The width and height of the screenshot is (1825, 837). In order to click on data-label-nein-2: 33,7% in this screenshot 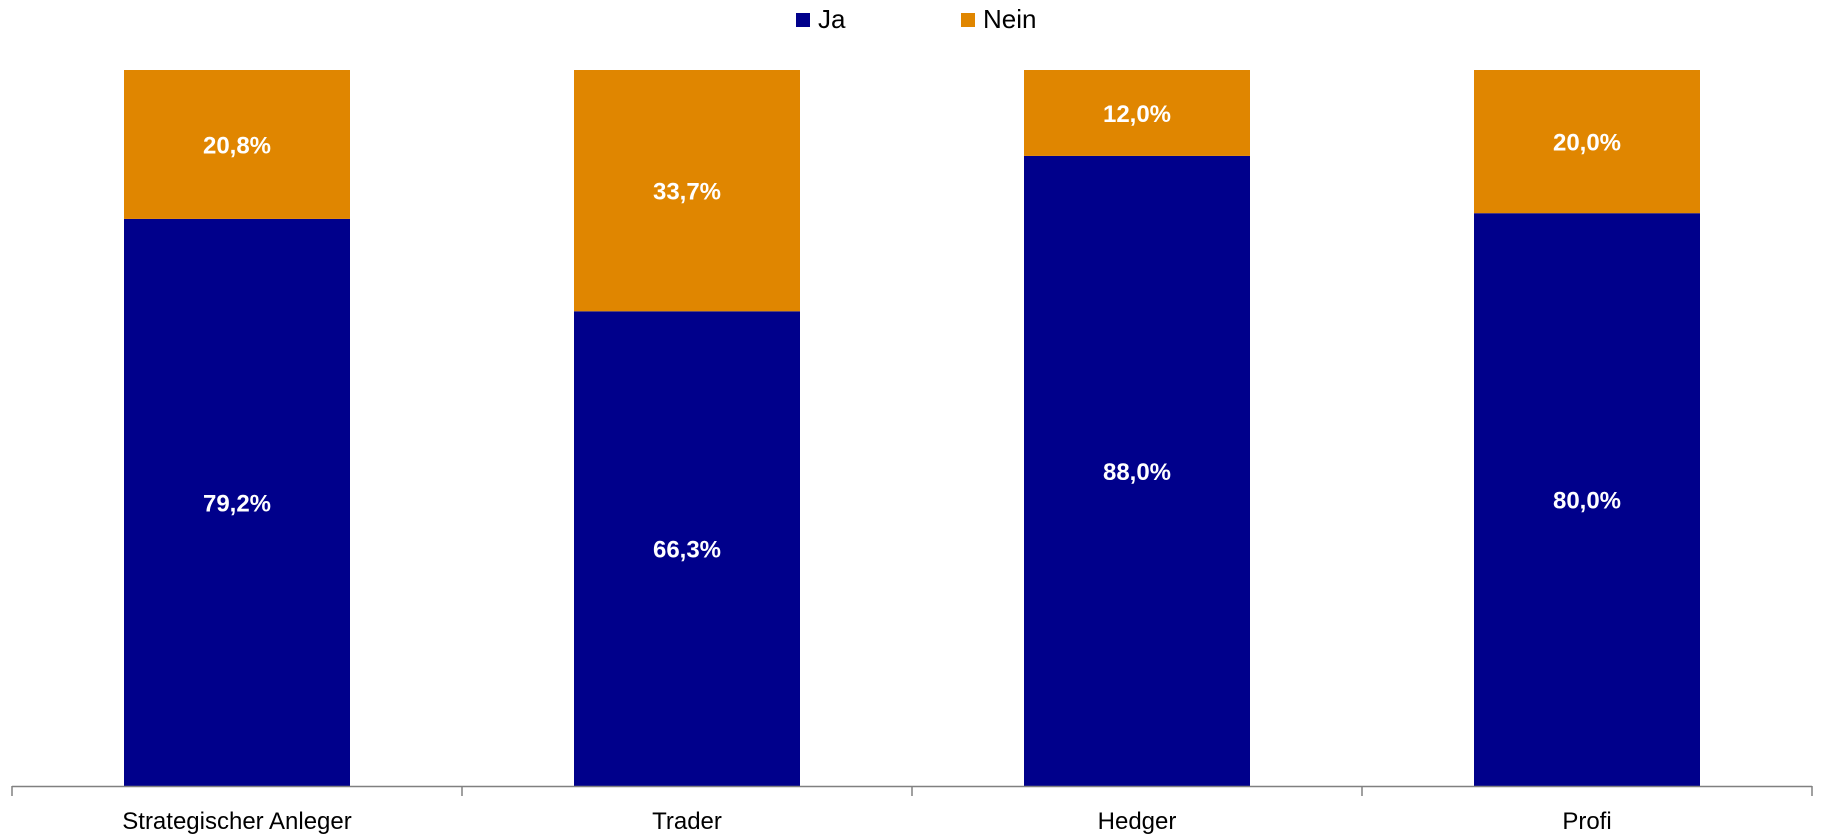, I will do `click(687, 192)`.